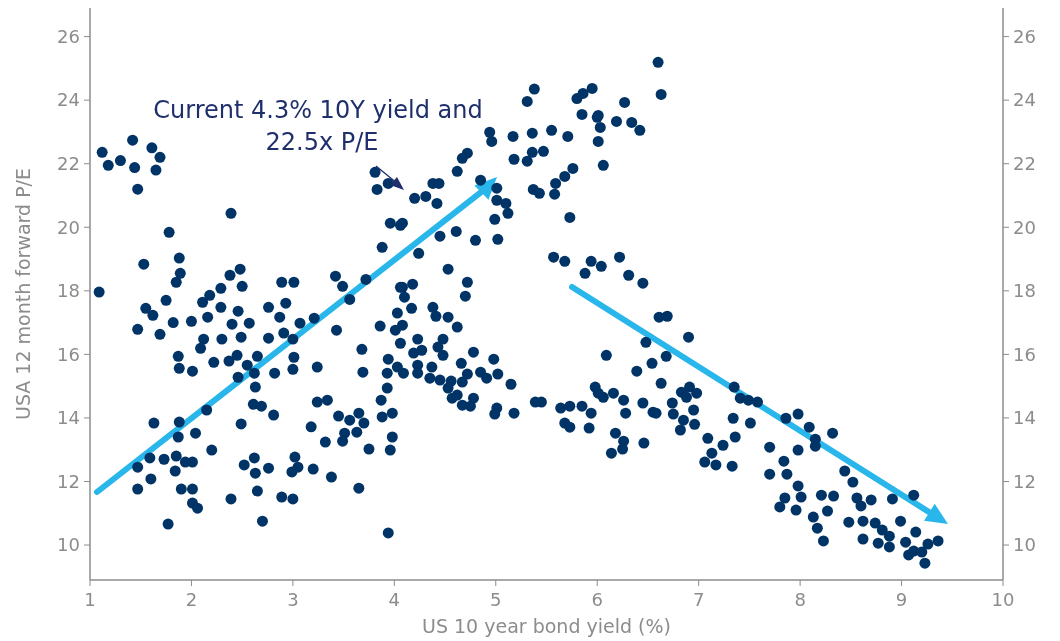 This screenshot has width=1060, height=641. What do you see at coordinates (901, 599) in the screenshot?
I see `x-tick-label: 9` at bounding box center [901, 599].